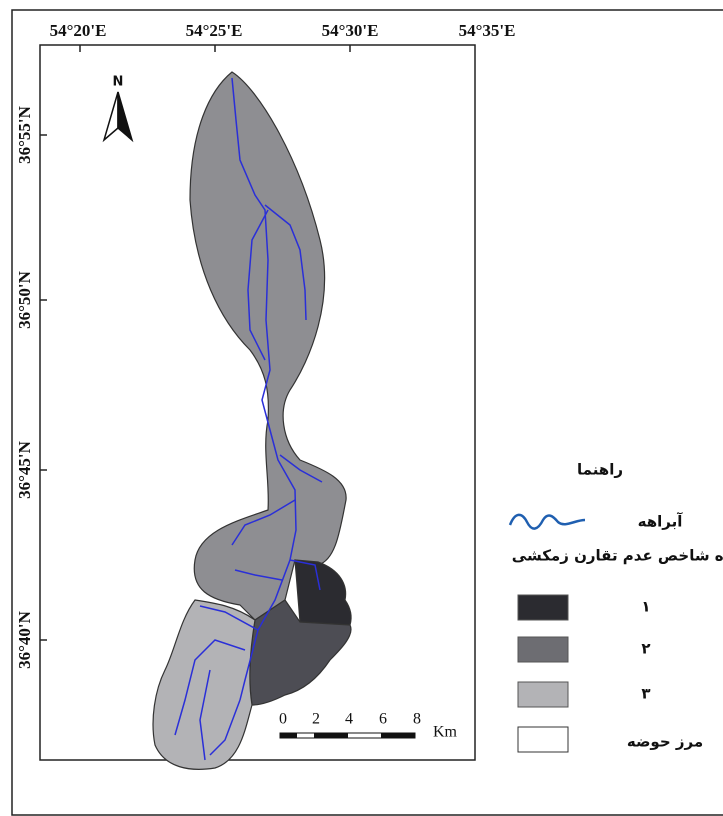  What do you see at coordinates (316, 719) in the screenshot?
I see `scale-tick: 2` at bounding box center [316, 719].